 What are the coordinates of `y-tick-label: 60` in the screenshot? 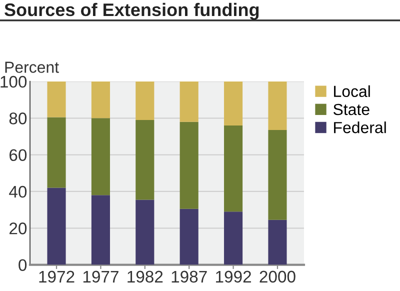 It's located at (18, 155).